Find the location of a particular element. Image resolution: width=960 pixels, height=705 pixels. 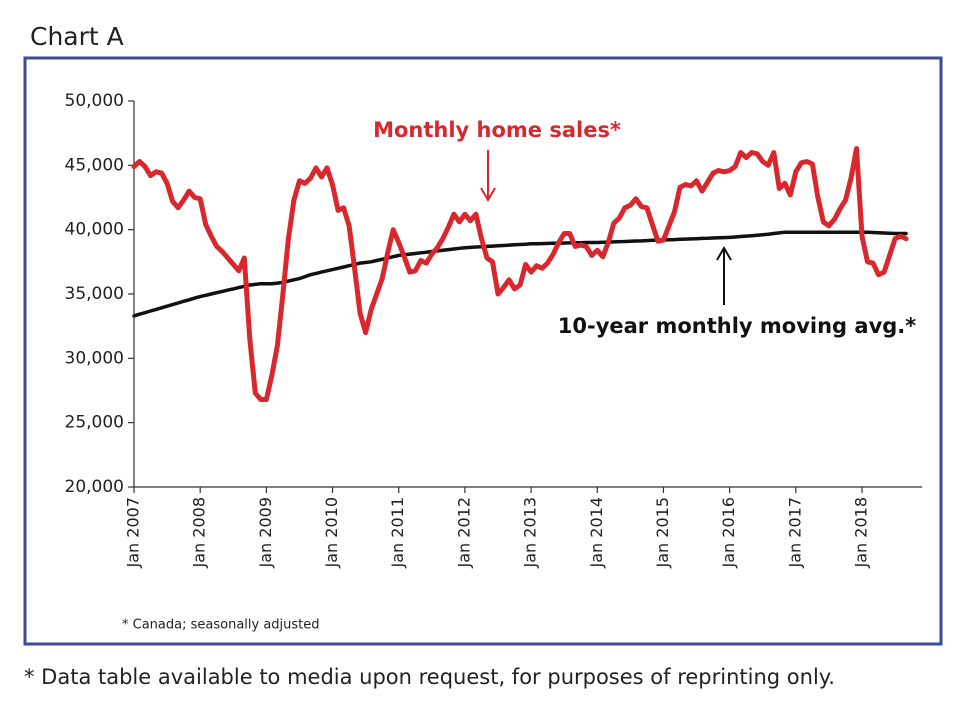

y-tick-label: 40,000 is located at coordinates (94, 230).